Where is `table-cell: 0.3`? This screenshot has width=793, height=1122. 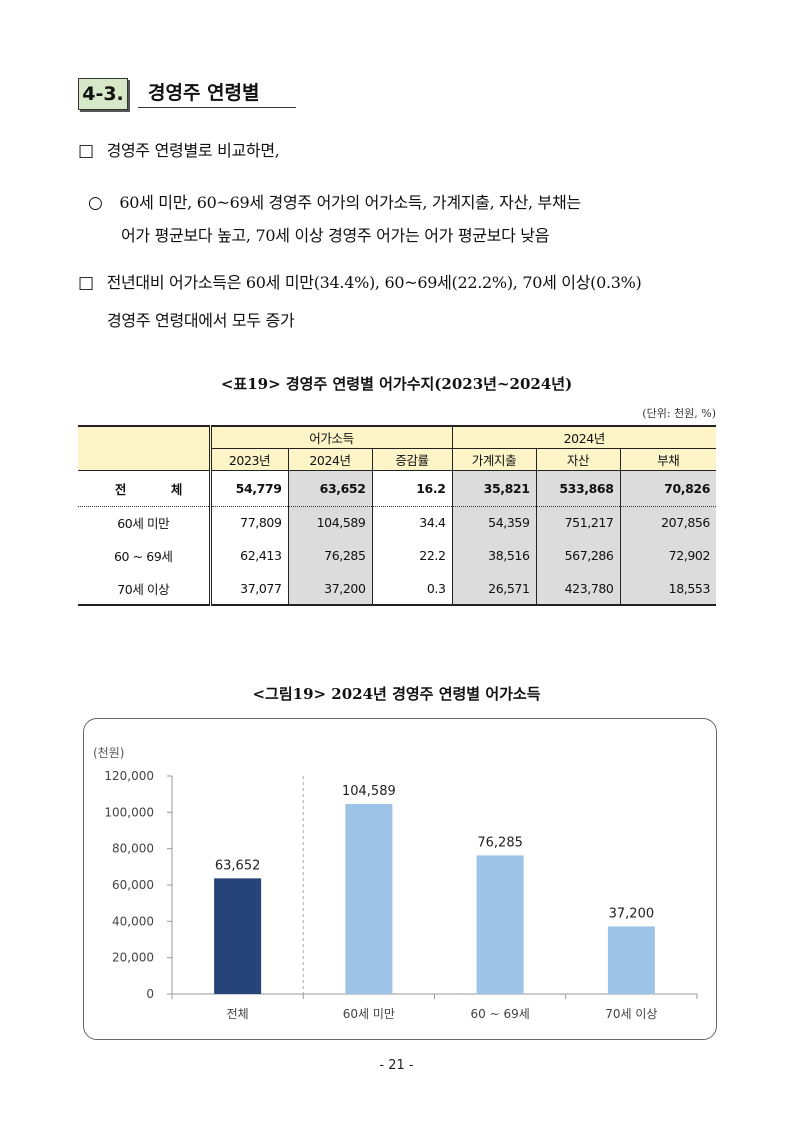
table-cell: 0.3 is located at coordinates (412, 589).